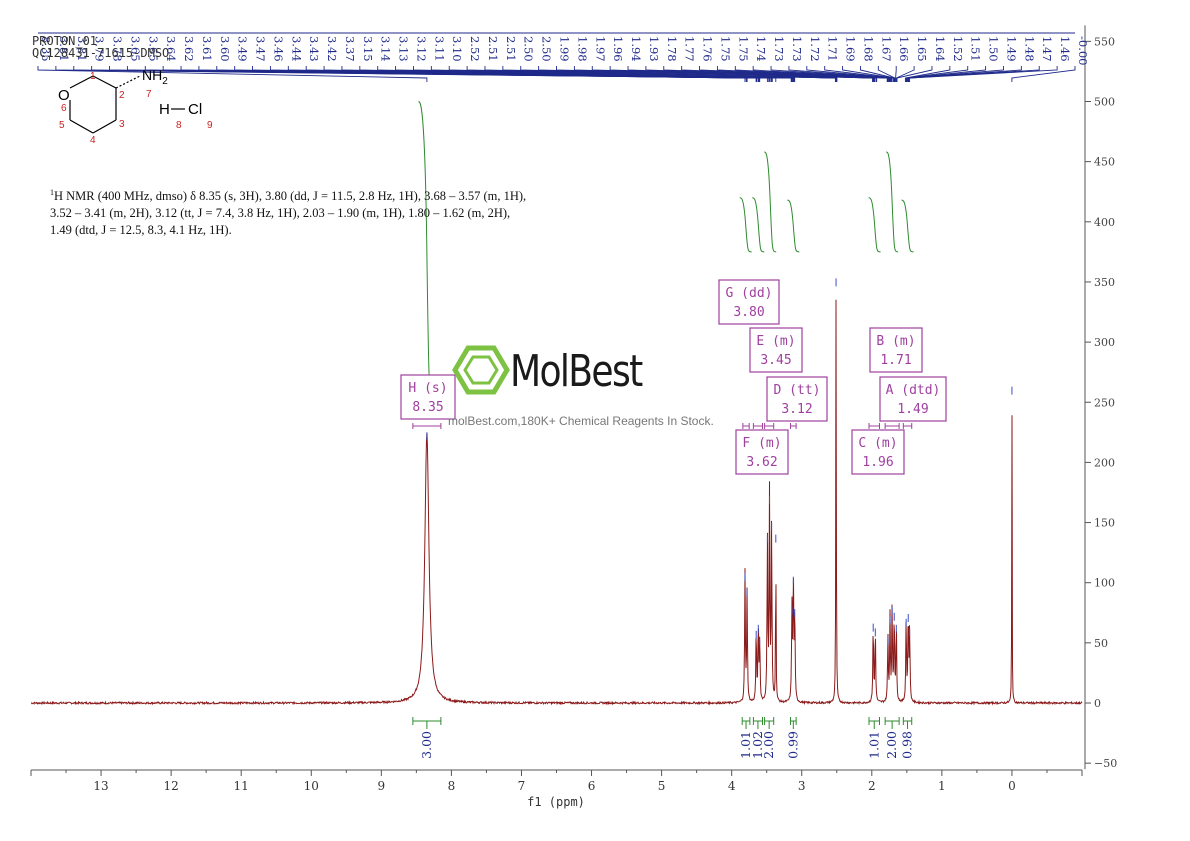  I want to click on x-tick-label: 5, so click(662, 786).